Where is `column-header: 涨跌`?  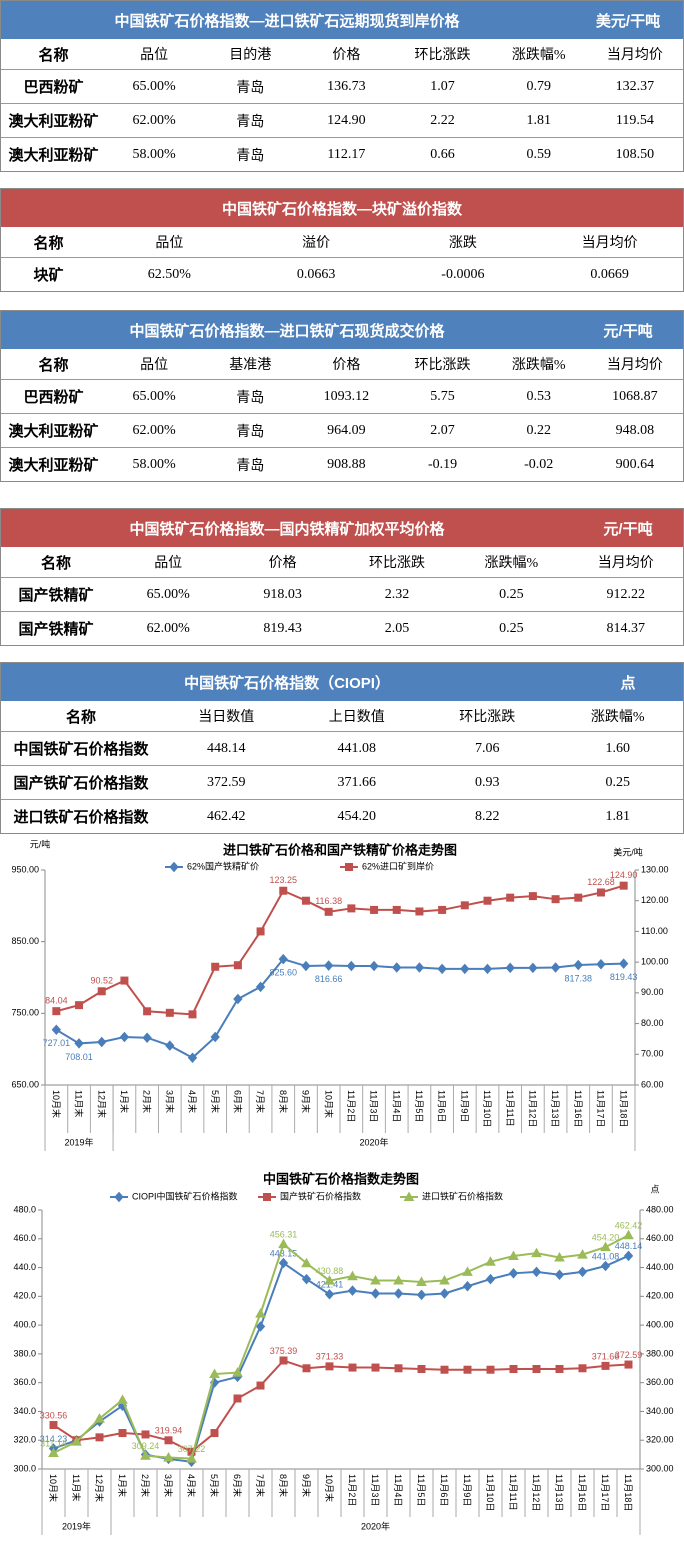
column-header: 涨跌 is located at coordinates (462, 243).